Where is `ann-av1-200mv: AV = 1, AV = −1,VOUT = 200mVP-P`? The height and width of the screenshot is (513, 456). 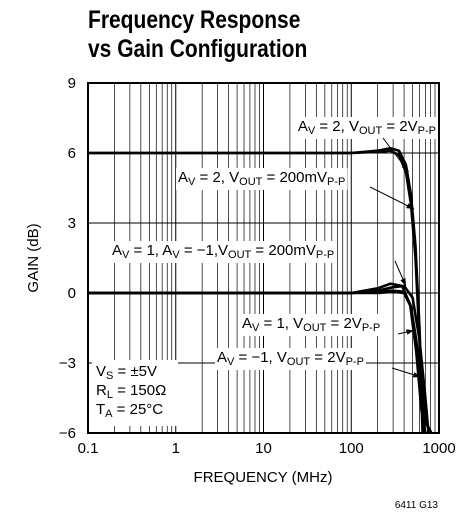
ann-av1-200mv: AV = 1, AV = −1,VOUT = 200mVP-P is located at coordinates (223, 251).